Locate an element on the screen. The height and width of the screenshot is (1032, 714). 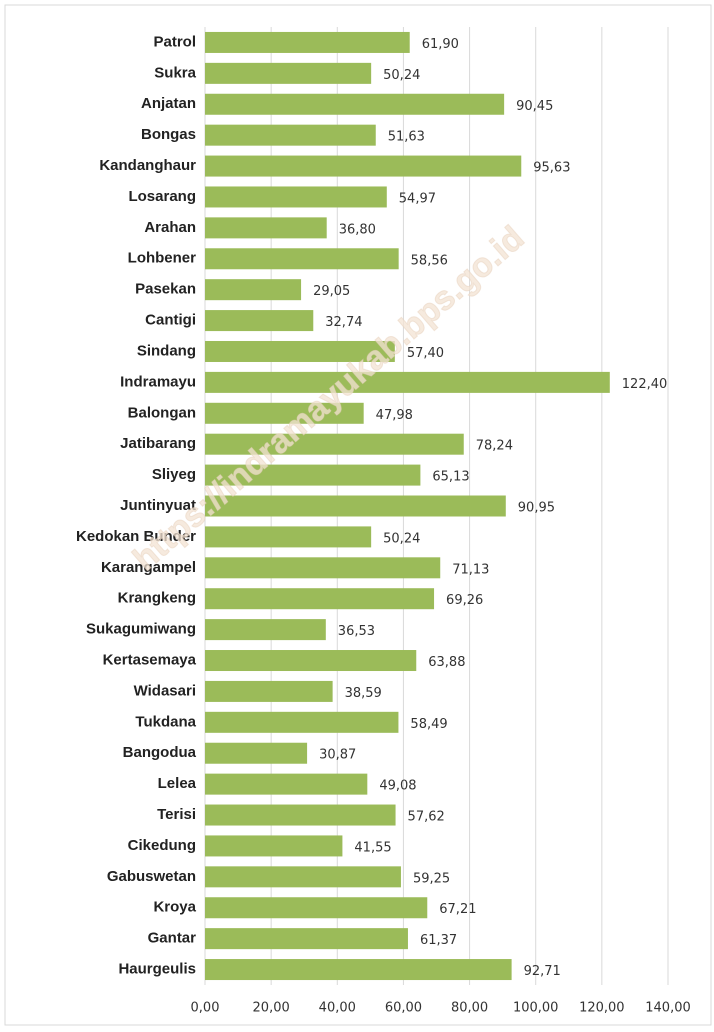
y-tick-label: Sukra is located at coordinates (175, 72).